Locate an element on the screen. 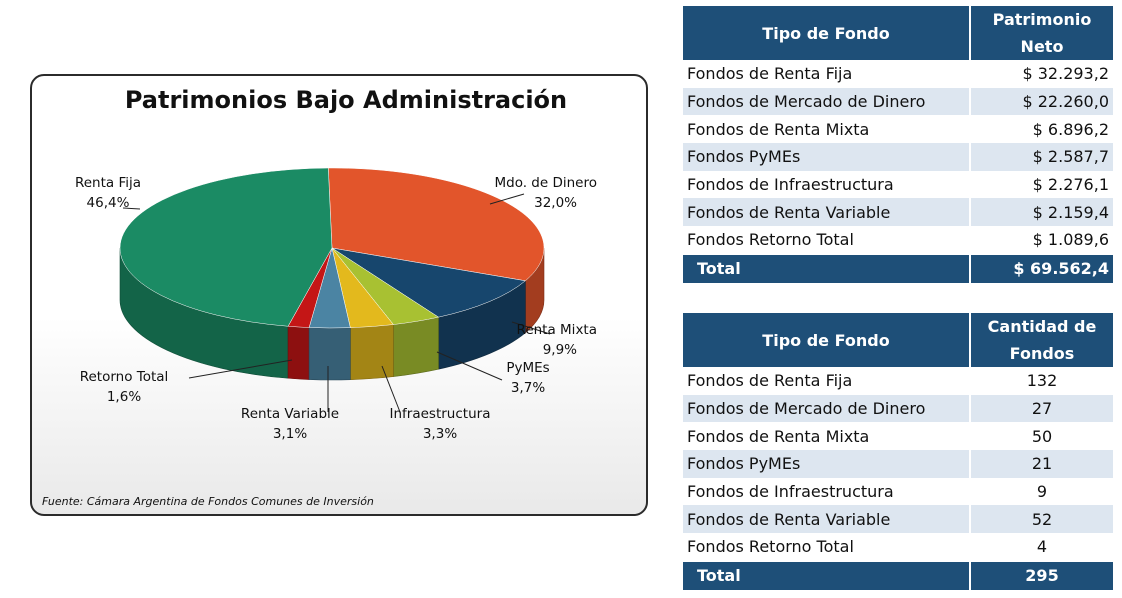  table-row: Fondos de Renta Mixta $ 6.896,2 is located at coordinates (898, 129).